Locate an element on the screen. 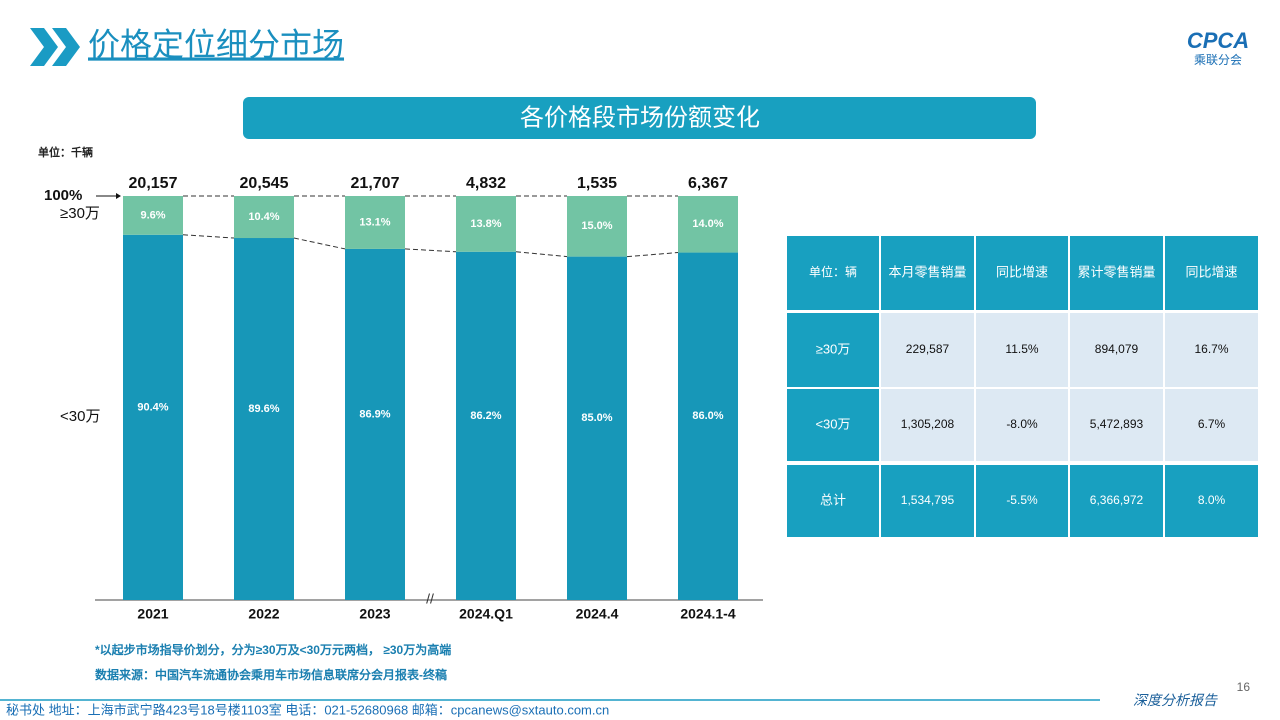 This screenshot has width=1280, height=720. table-cell-text: 8.0% is located at coordinates (1212, 500).